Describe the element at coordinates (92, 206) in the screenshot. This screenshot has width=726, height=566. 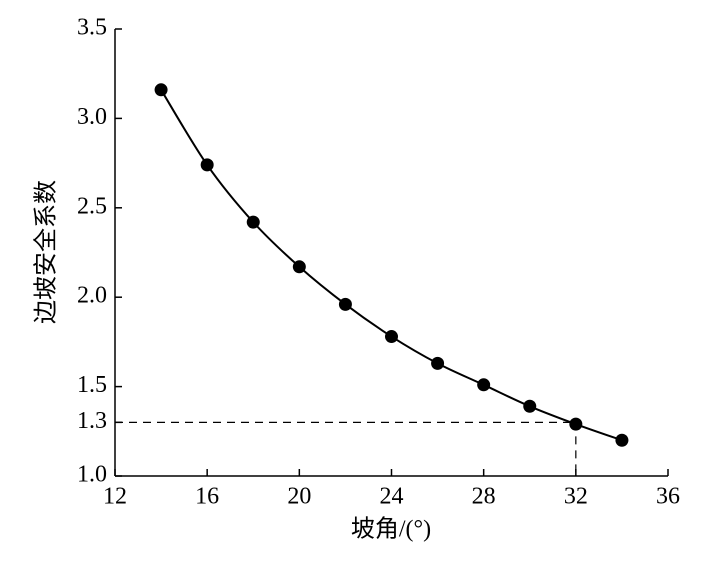
I see `y-tick-label: 2.5` at that location.